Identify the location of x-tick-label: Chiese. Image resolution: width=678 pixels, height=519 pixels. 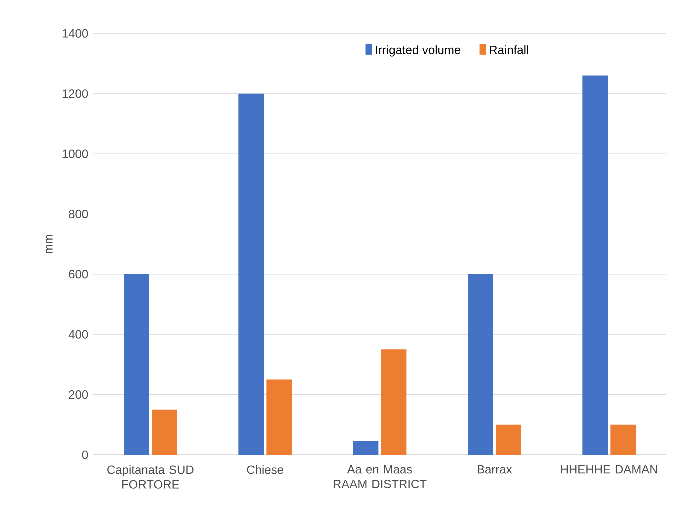
(265, 469).